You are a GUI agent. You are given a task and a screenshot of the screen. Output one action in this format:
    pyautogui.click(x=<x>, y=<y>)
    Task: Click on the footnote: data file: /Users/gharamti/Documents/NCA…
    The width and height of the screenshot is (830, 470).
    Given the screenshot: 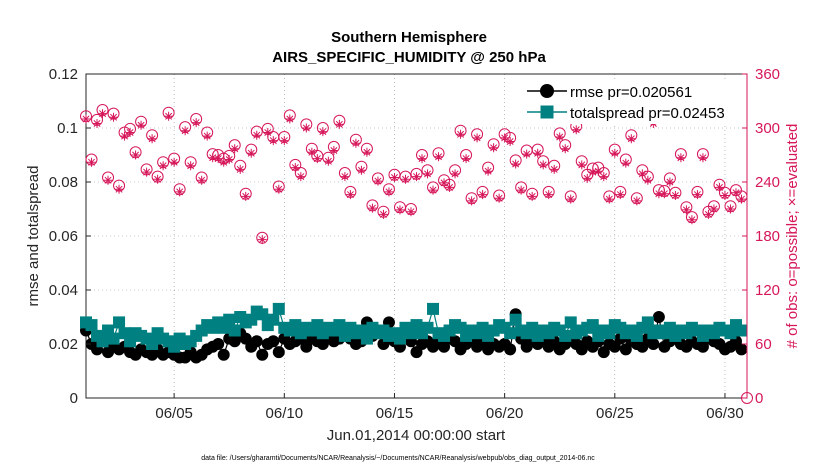 What is the action you would take?
    pyautogui.click(x=398, y=458)
    